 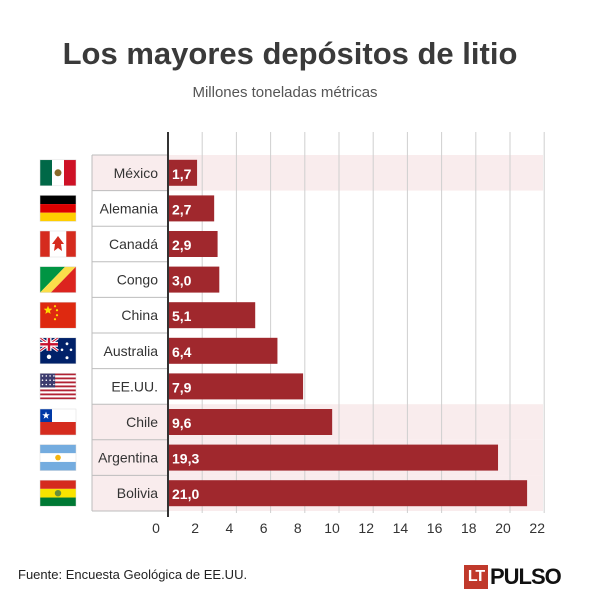 I want to click on argentina-flag-icon, so click(x=58, y=457).